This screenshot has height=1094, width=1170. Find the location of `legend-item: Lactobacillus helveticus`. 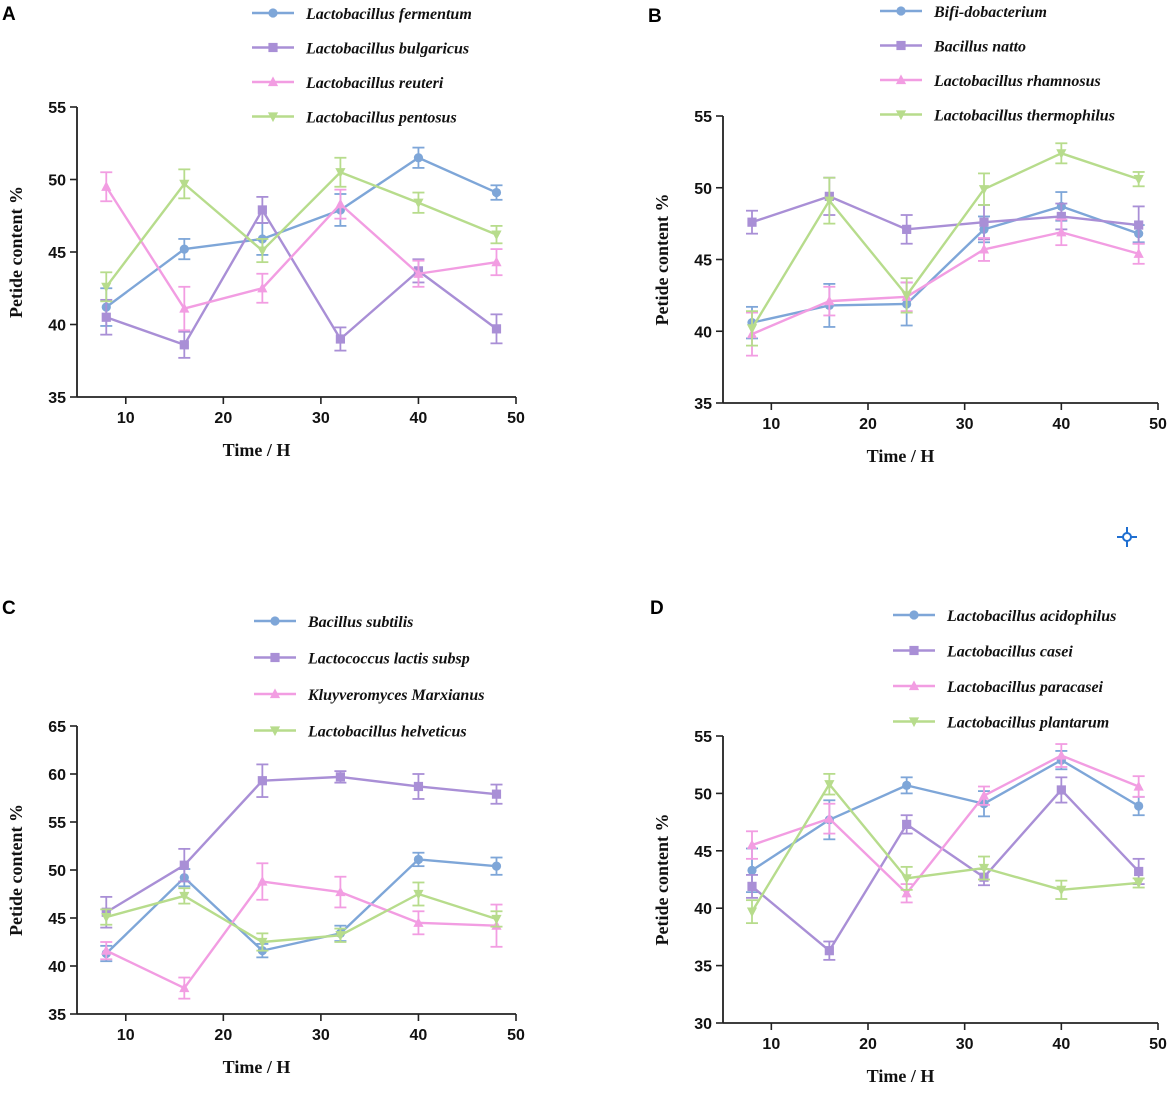

legend-item: Lactobacillus helveticus is located at coordinates (360, 732).